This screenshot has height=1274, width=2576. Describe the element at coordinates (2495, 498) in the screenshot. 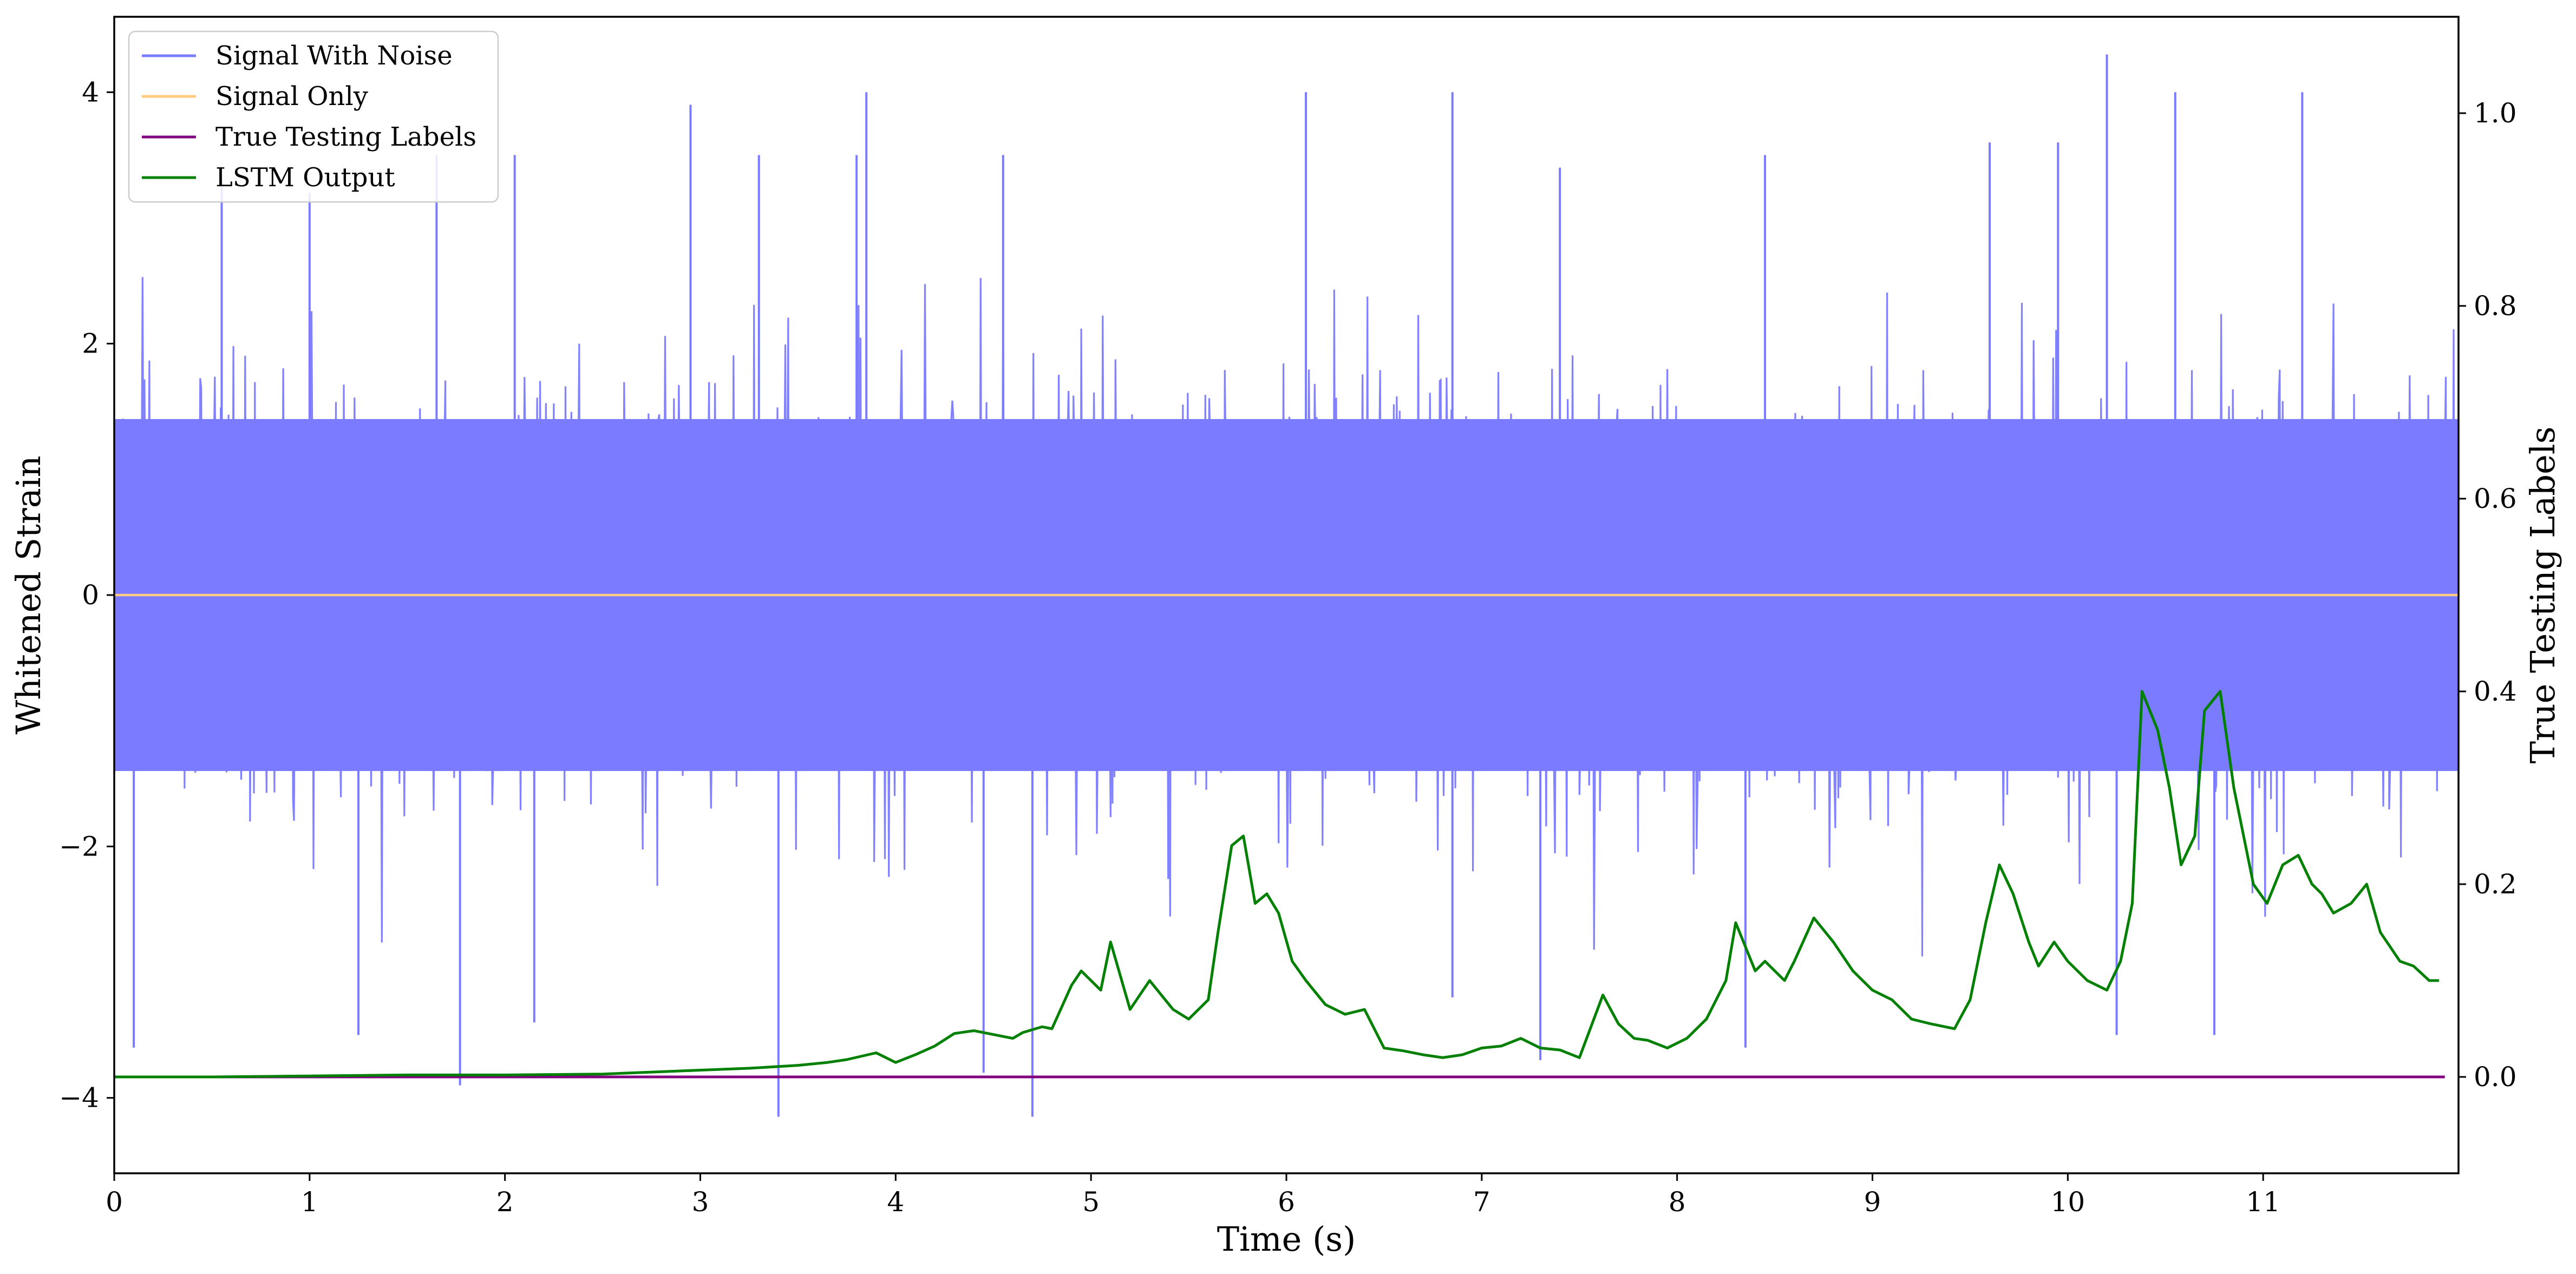

I see `right-y-tick-label: 0.6` at that location.